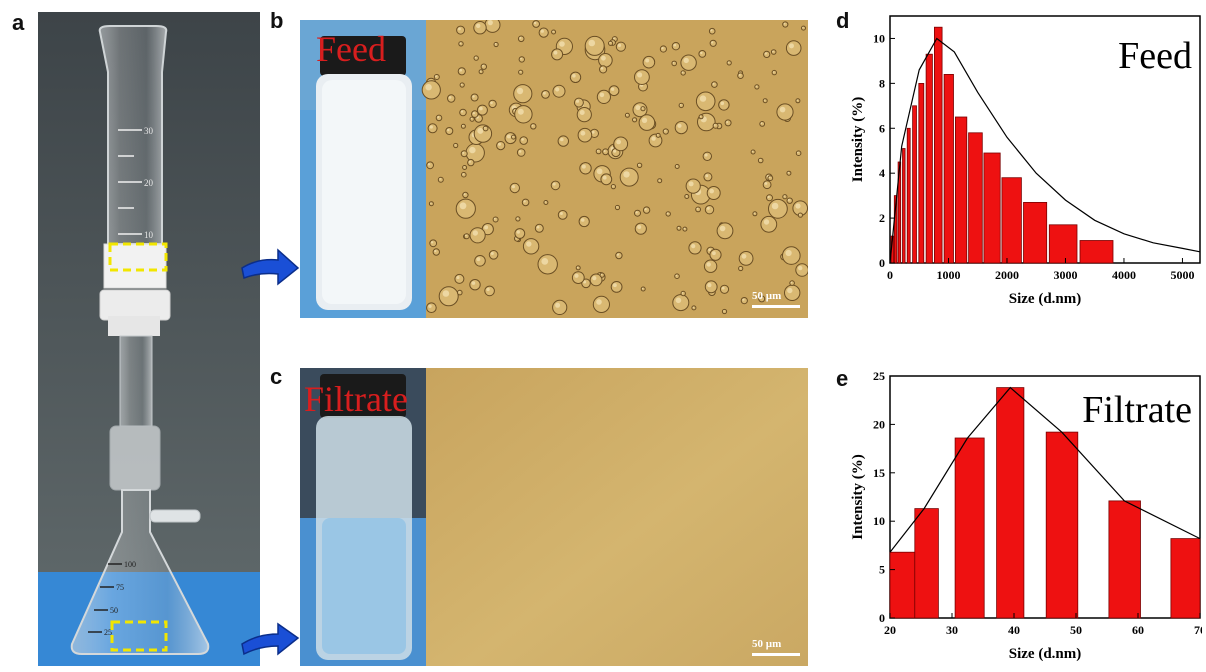 The height and width of the screenshot is (672, 1206). What do you see at coordinates (617, 517) in the screenshot?
I see `filtrate-micrograph` at bounding box center [617, 517].